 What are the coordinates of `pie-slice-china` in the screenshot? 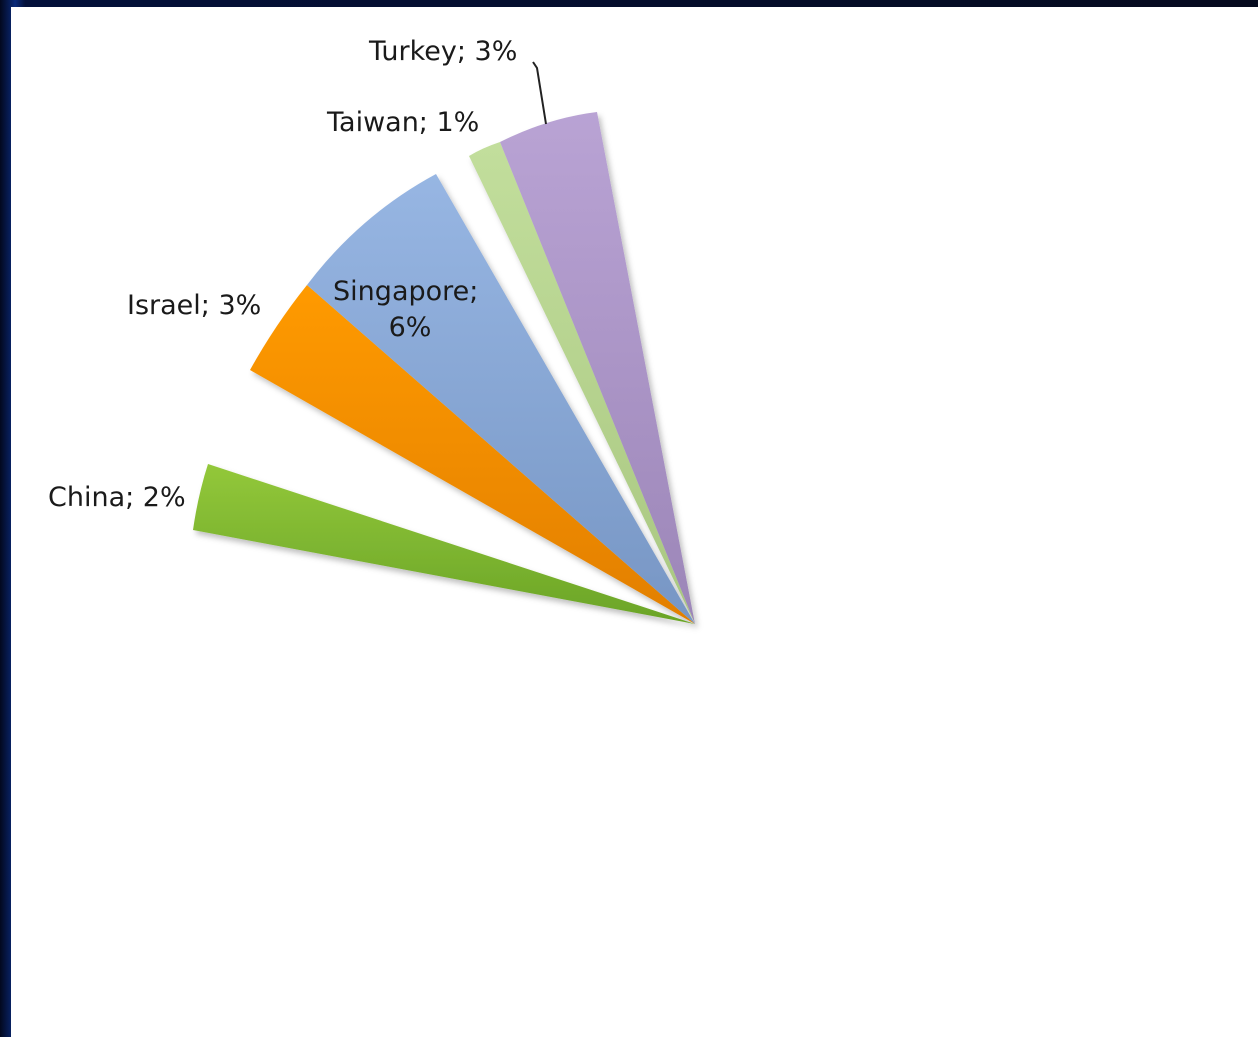 It's located at (444, 544).